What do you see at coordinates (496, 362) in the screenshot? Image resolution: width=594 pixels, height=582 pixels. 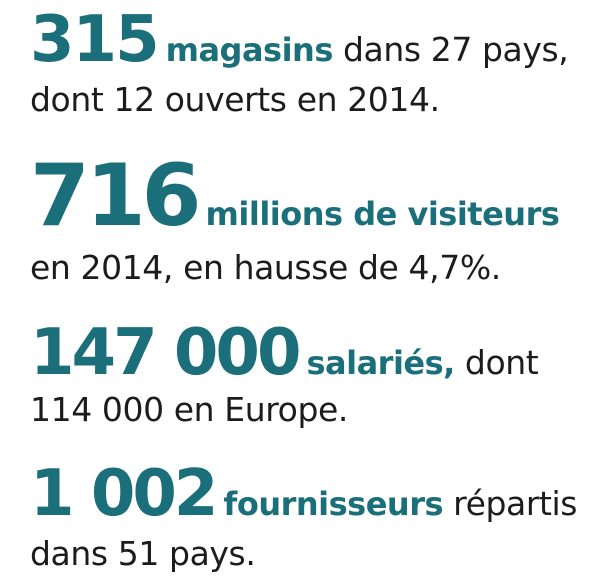 I see `stat-text: dont` at bounding box center [496, 362].